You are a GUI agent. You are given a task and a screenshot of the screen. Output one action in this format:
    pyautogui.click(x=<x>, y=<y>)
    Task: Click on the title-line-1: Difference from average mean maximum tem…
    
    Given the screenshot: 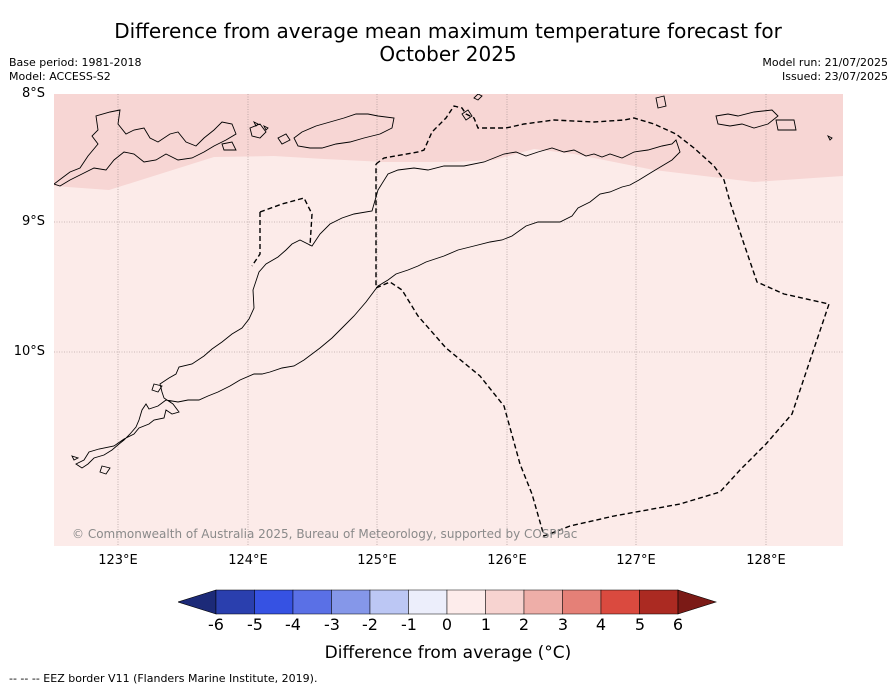 What is the action you would take?
    pyautogui.click(x=448, y=31)
    